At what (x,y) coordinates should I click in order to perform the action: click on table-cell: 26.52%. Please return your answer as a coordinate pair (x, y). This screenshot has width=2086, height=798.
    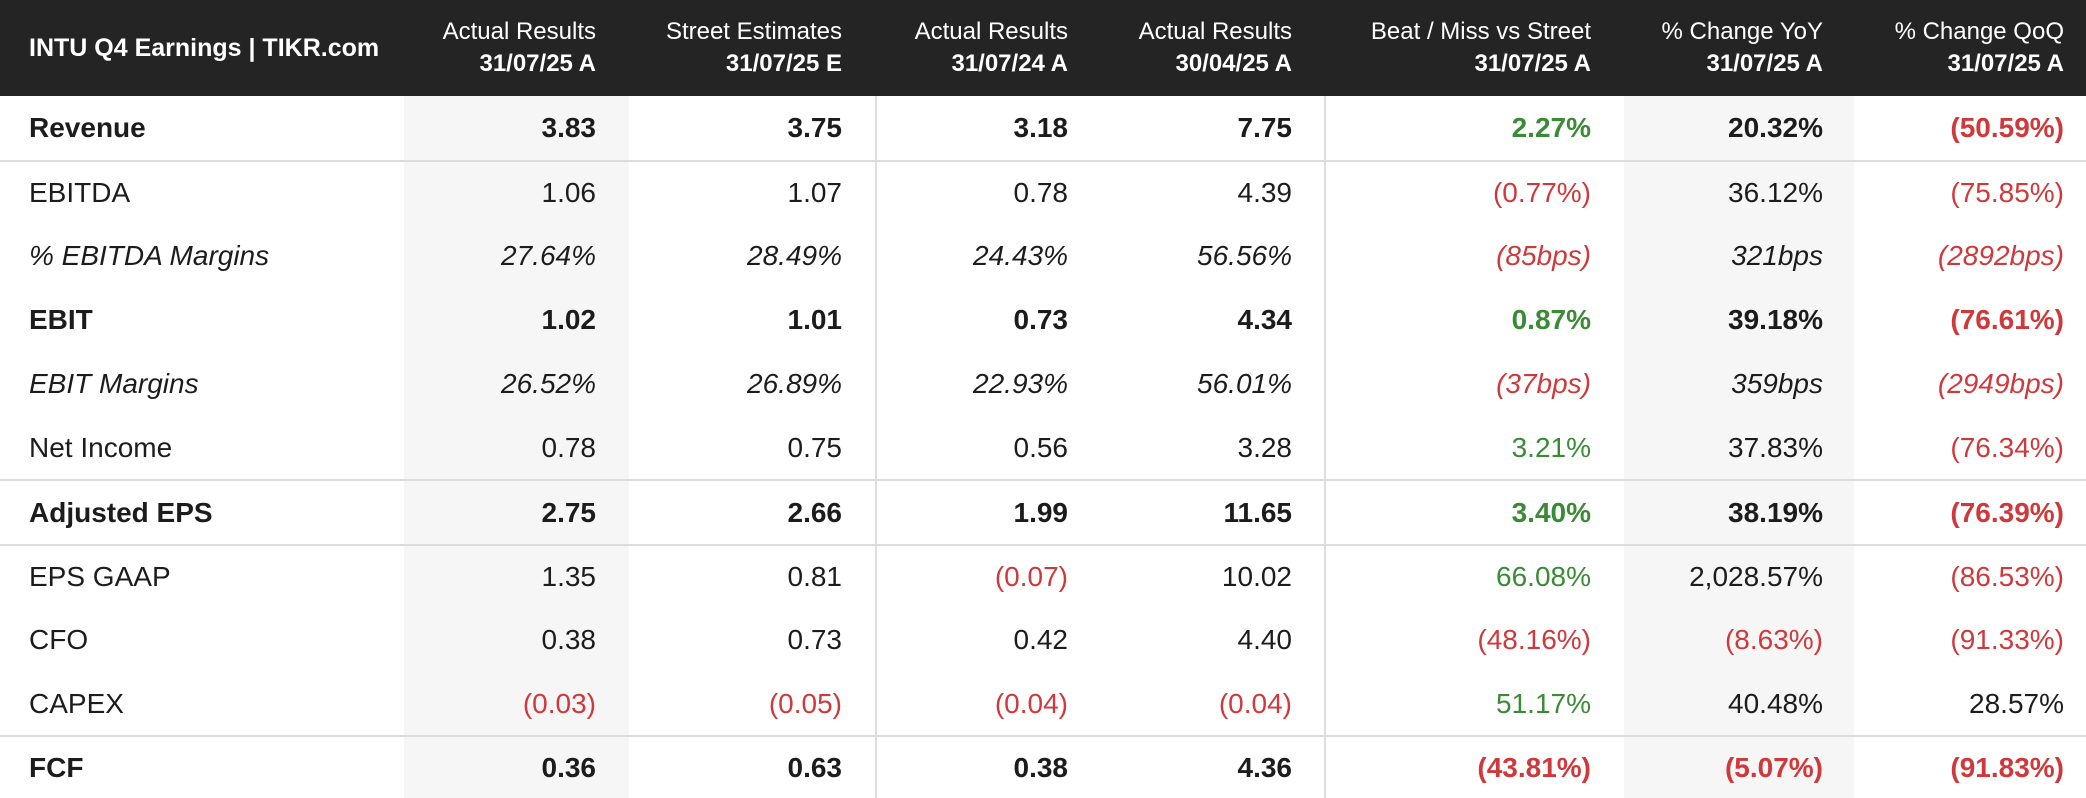
    Looking at the image, I should click on (548, 383).